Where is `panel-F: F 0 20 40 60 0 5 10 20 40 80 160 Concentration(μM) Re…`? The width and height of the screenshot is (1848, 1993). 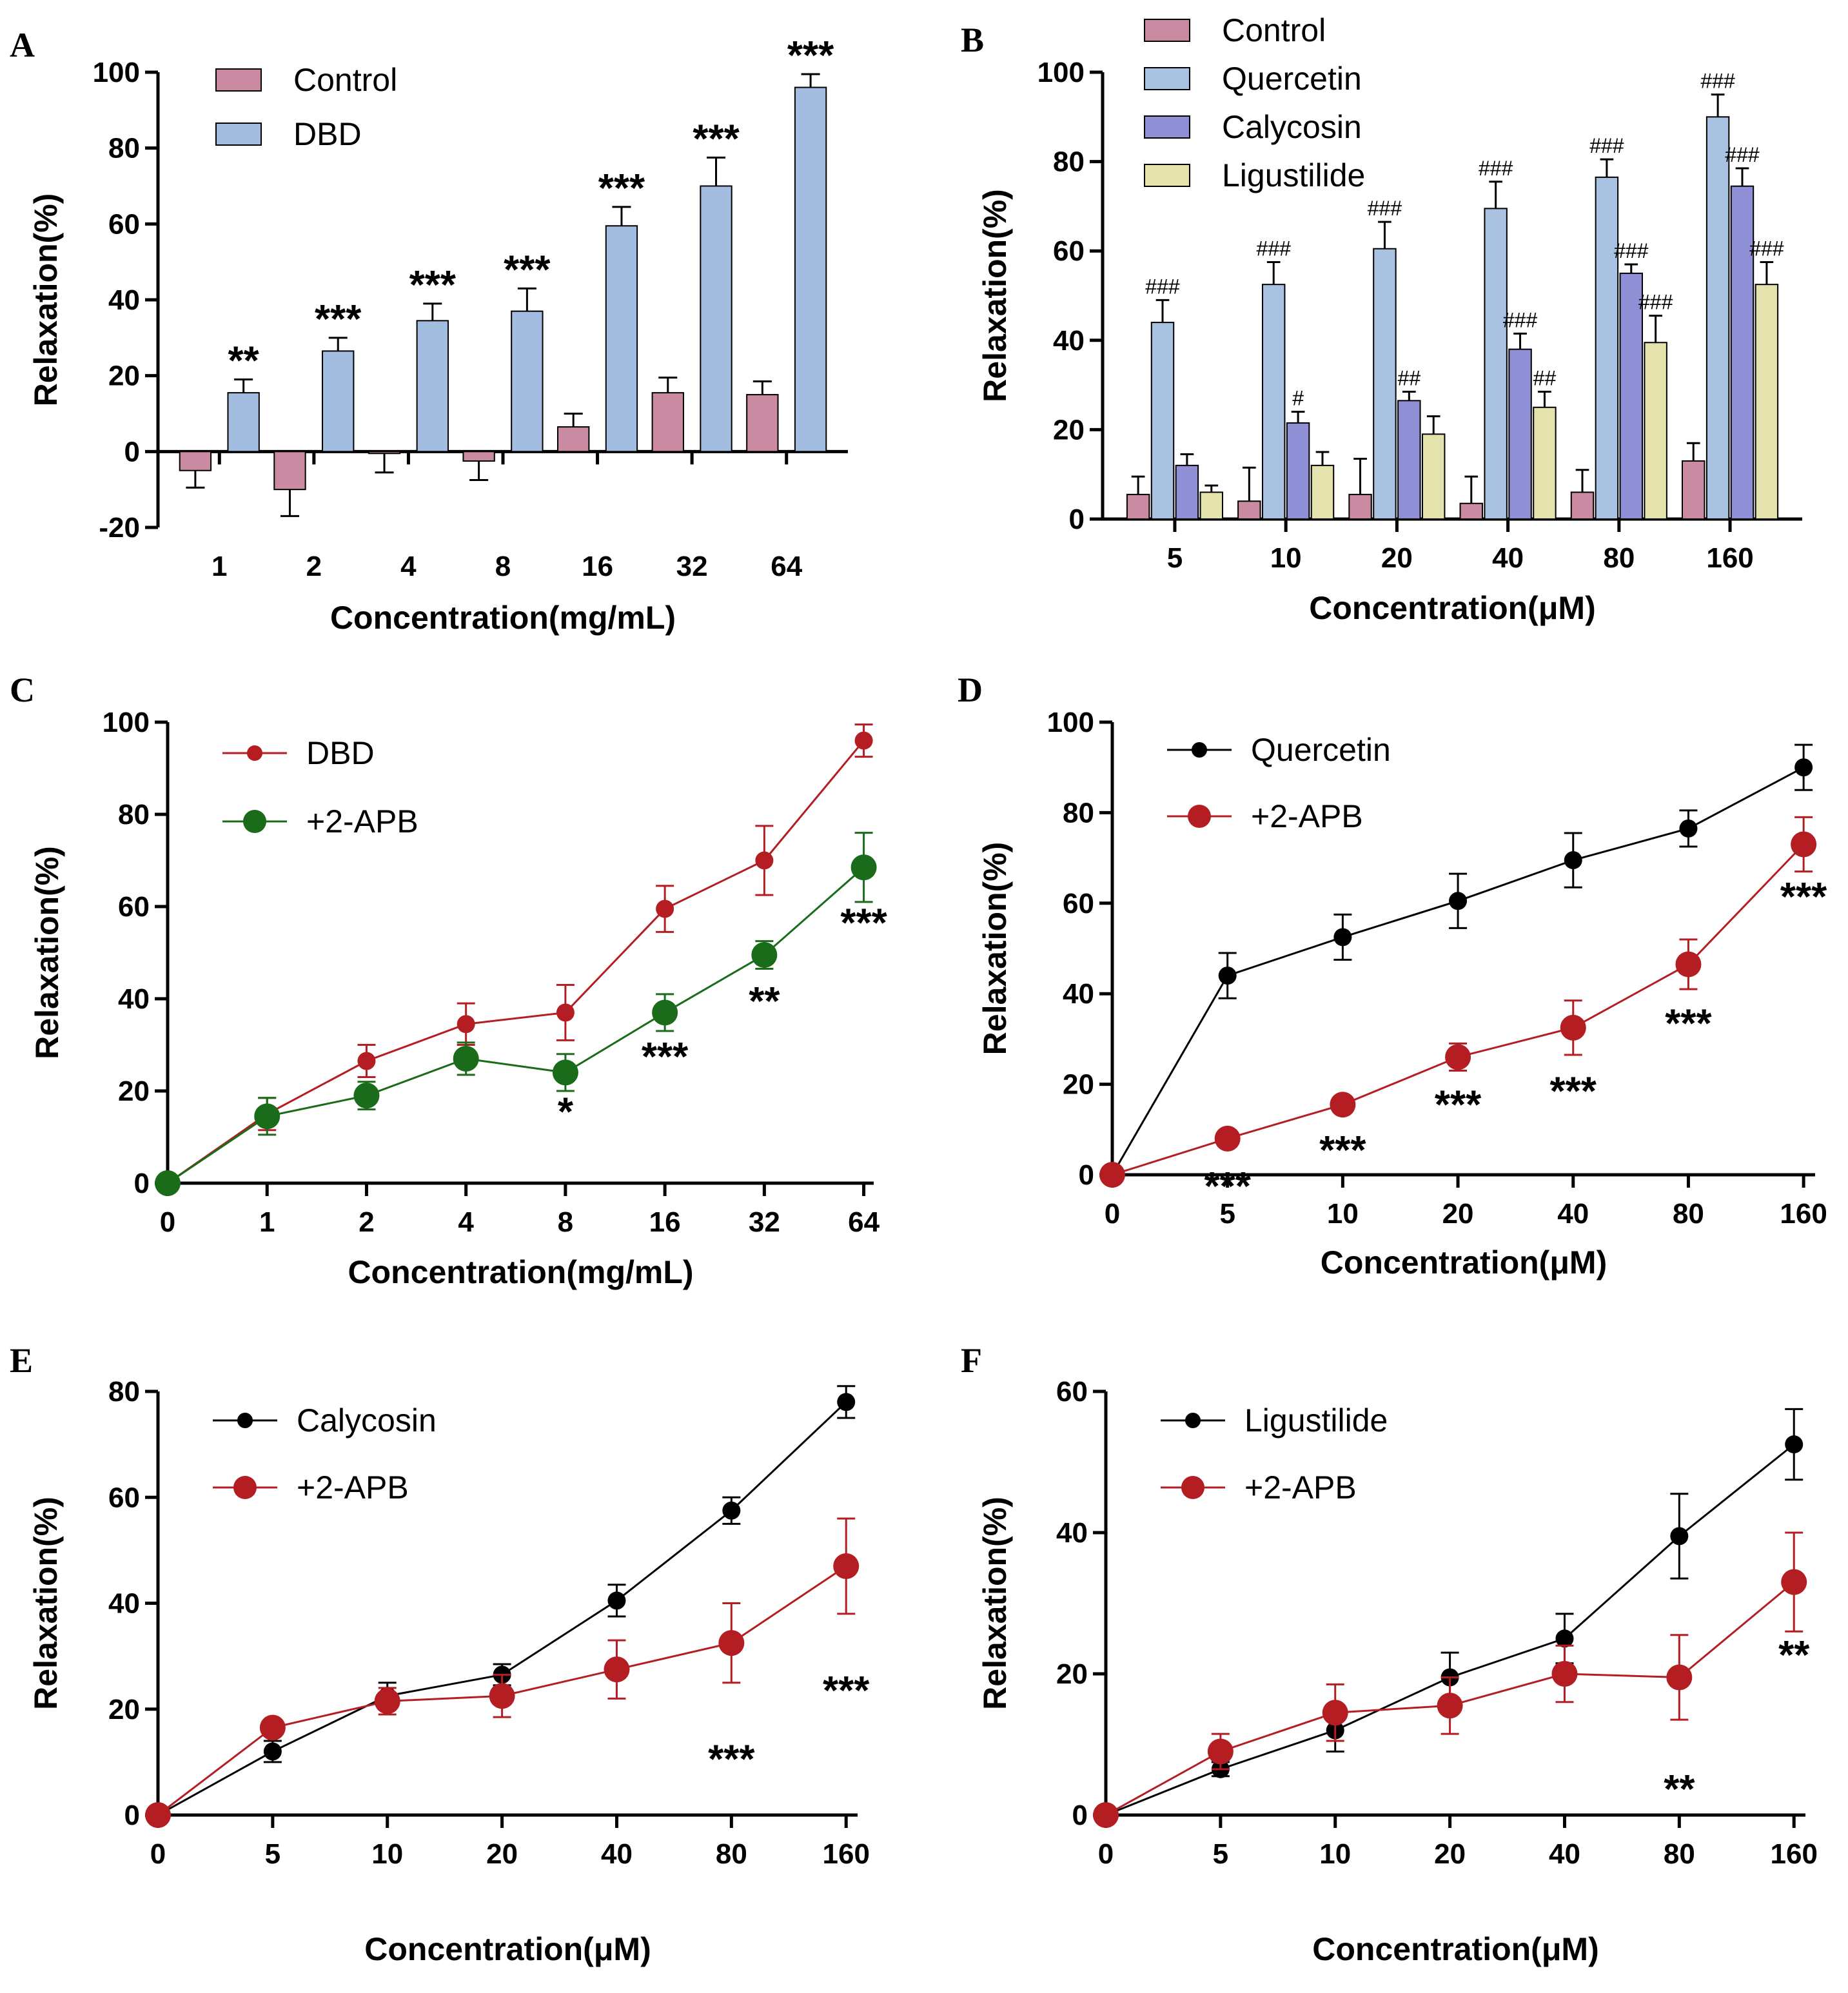
panel-F: F 0 20 40 60 0 5 10 20 40 80 160 Concentration(μM) Re… is located at coordinates (1390, 1654).